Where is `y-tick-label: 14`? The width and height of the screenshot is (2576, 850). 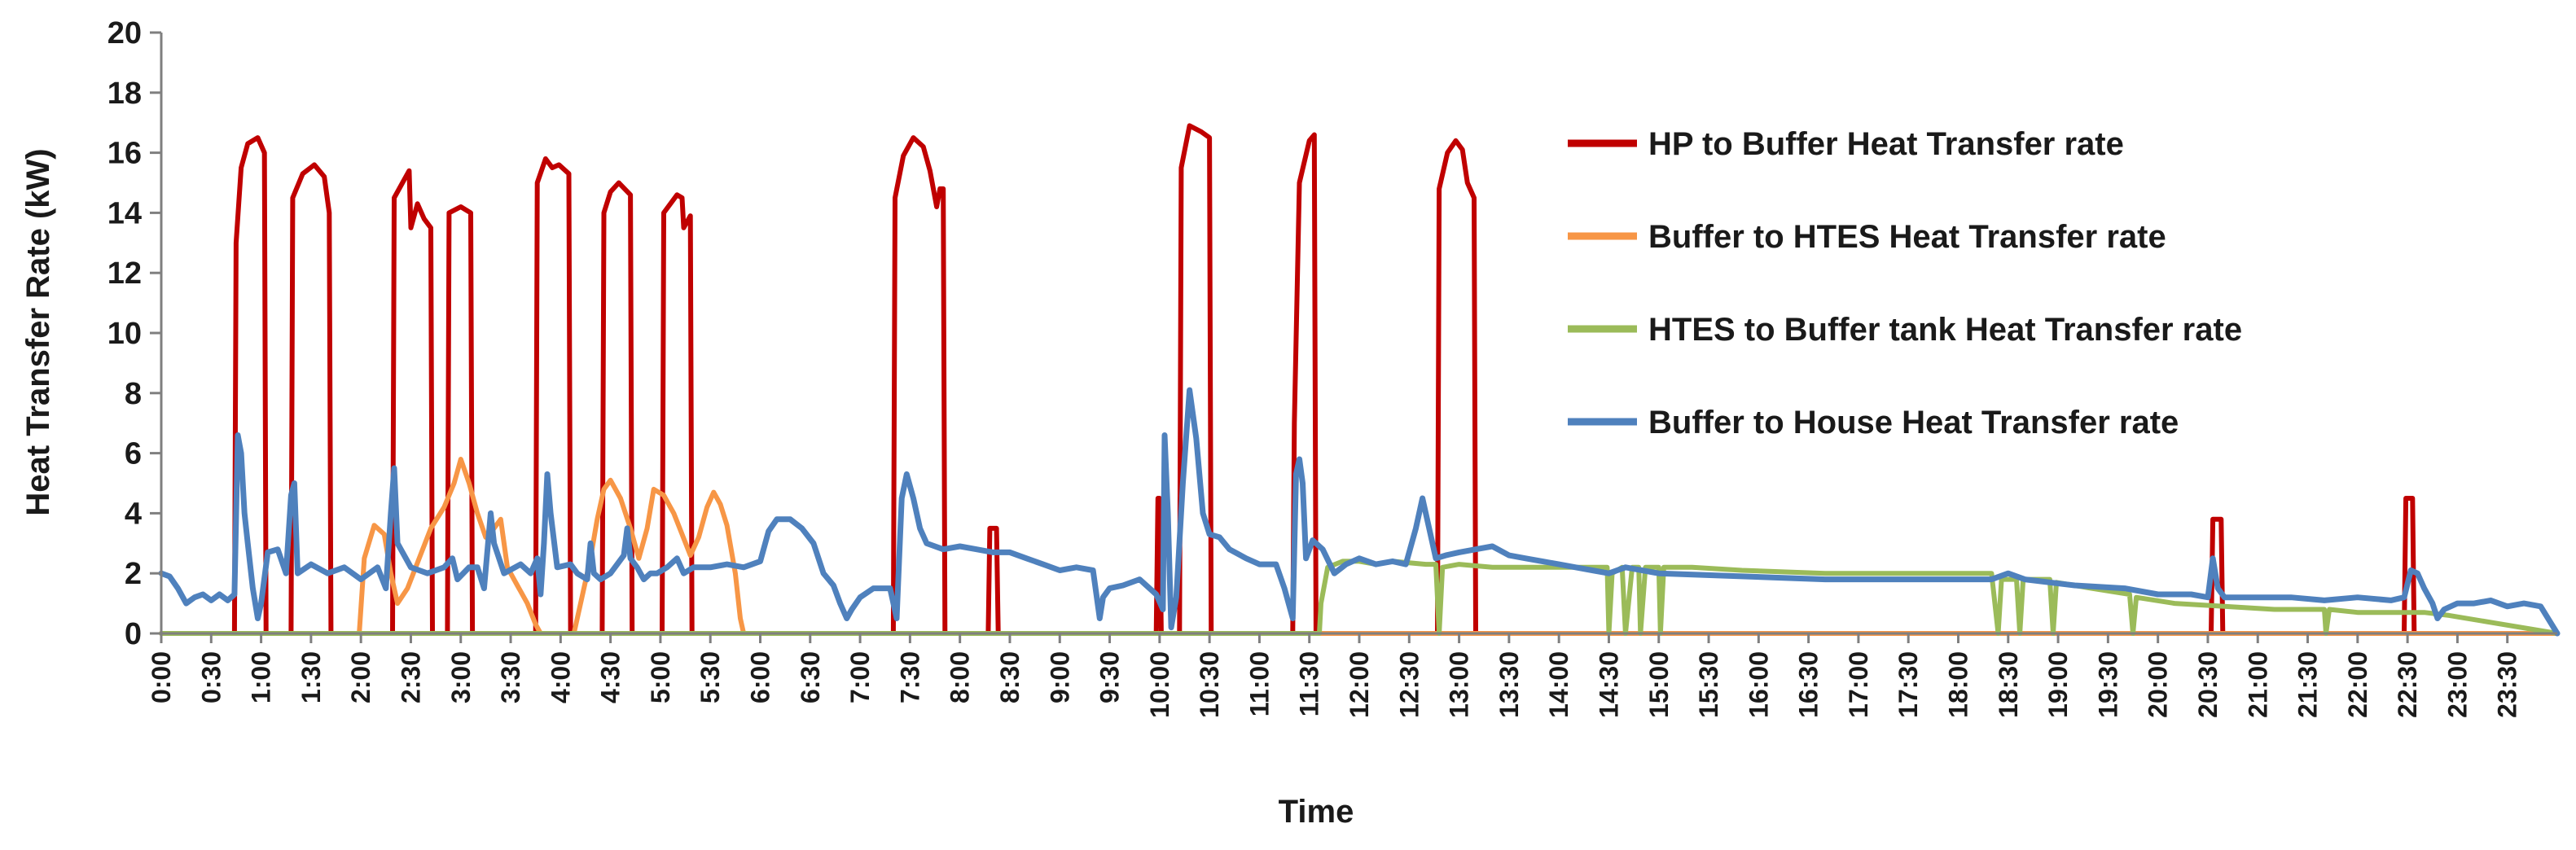
y-tick-label: 14 is located at coordinates (125, 213).